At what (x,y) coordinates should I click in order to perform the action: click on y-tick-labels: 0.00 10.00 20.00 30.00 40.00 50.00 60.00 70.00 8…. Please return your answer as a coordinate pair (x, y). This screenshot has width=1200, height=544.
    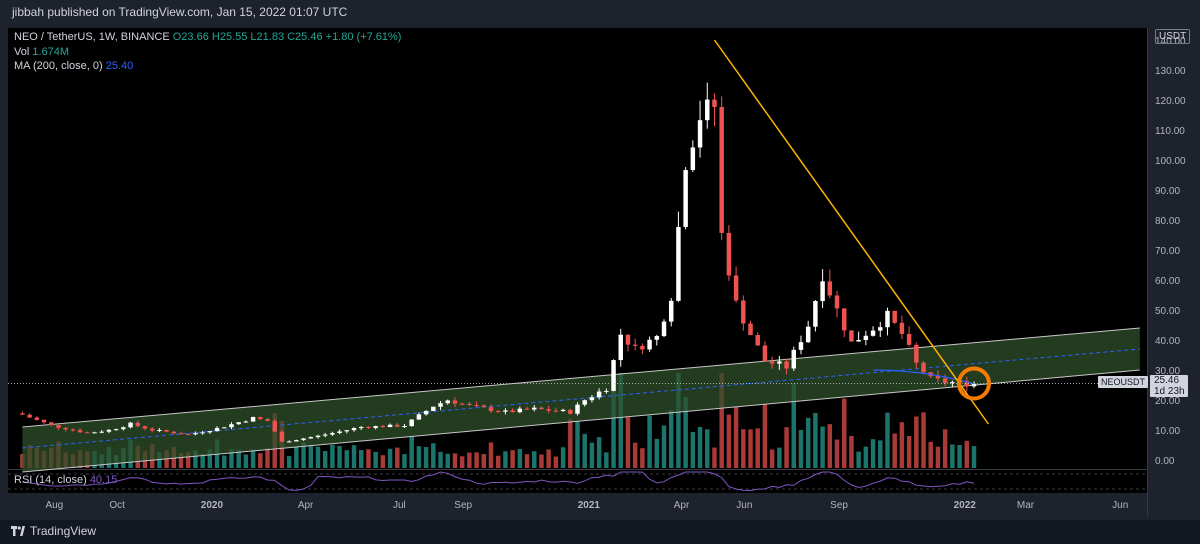
    Looking at the image, I should click on (1170, 251).